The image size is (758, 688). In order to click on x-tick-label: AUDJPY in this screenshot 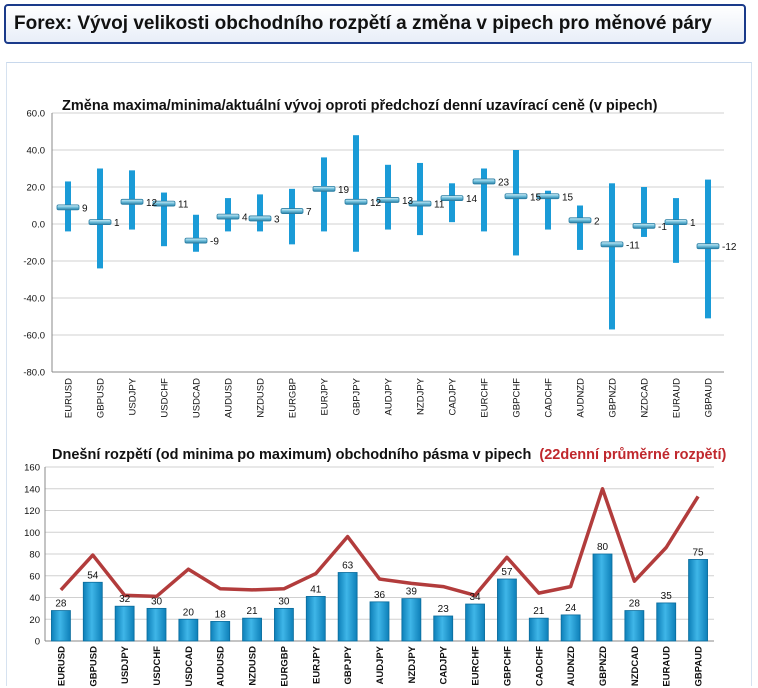, I will do `click(380, 664)`.